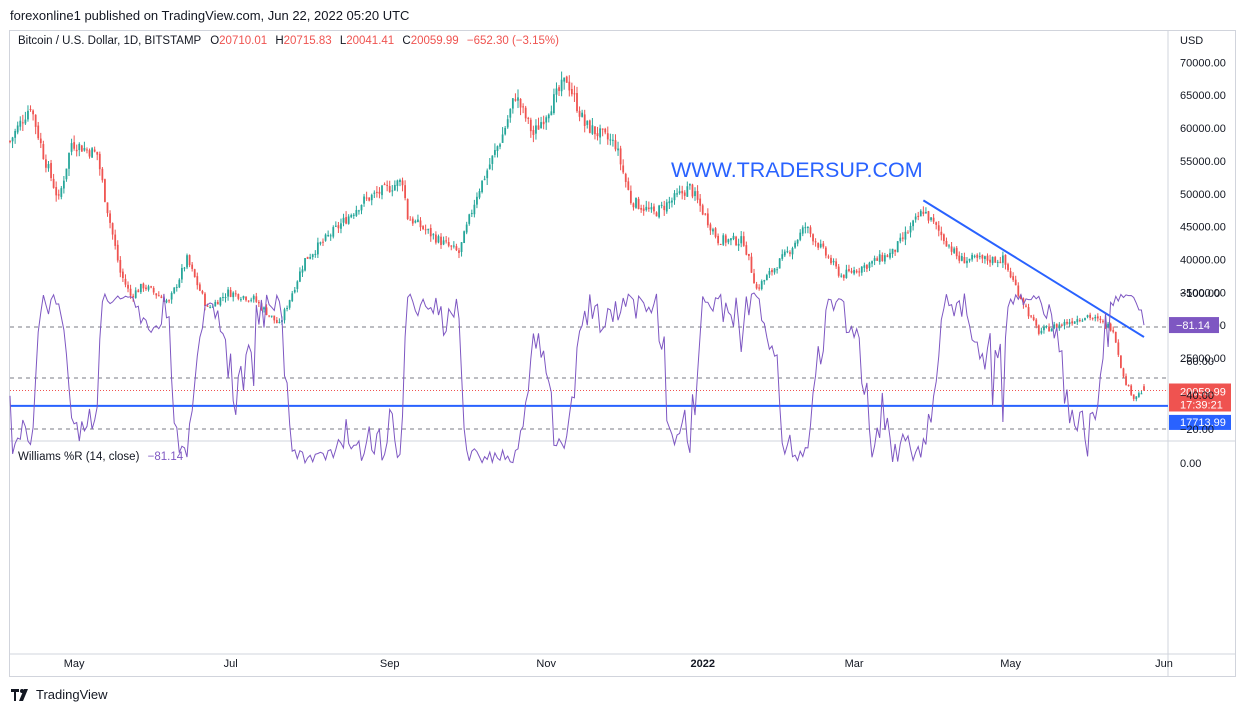 Image resolution: width=1246 pixels, height=713 pixels. Describe the element at coordinates (1203, 260) in the screenshot. I see `price-axis-tick: 40000.00` at that location.